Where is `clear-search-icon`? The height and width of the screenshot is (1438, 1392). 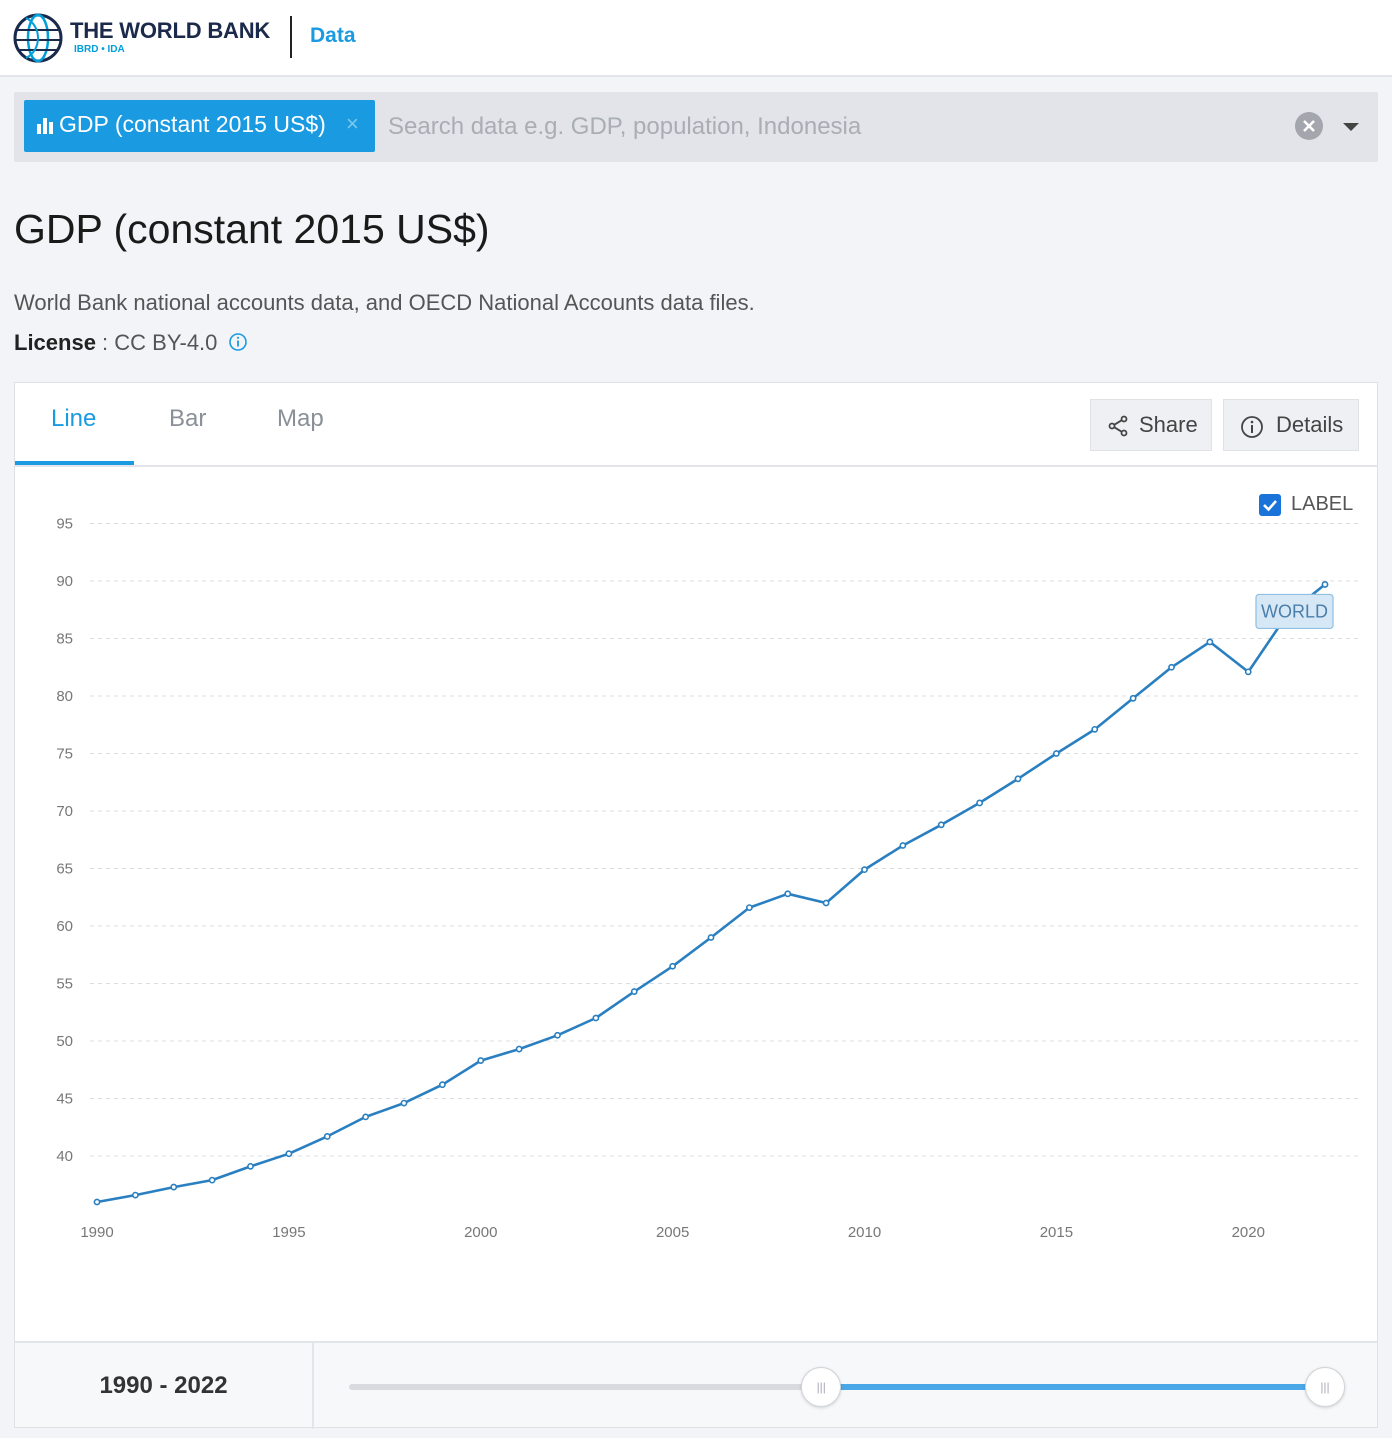
clear-search-icon is located at coordinates (1309, 126).